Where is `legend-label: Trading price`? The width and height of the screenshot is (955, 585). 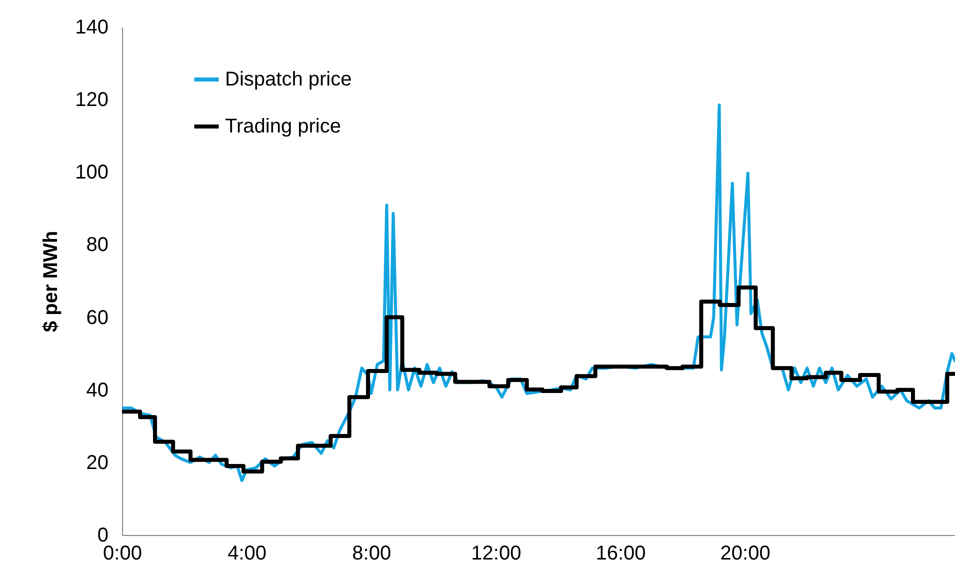 legend-label: Trading price is located at coordinates (283, 127).